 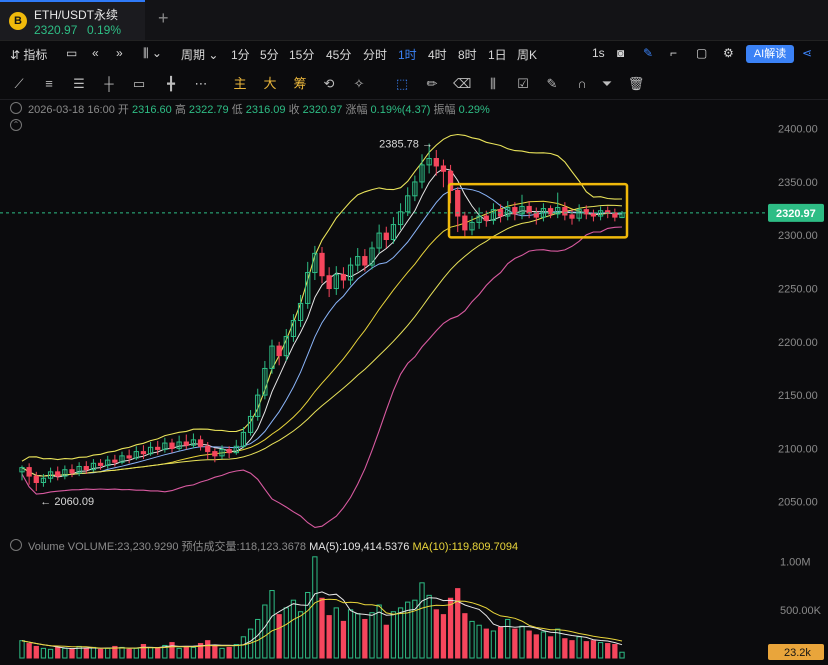 What do you see at coordinates (598, 53) in the screenshot?
I see `refresh-interval: 1s` at bounding box center [598, 53].